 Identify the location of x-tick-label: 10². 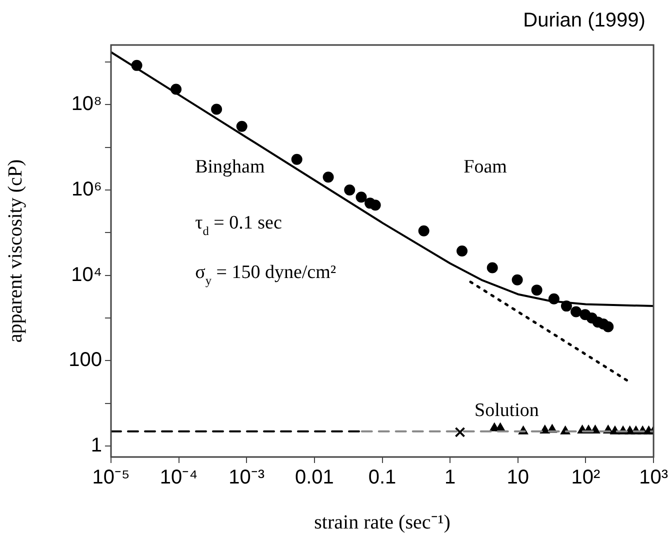
(586, 477).